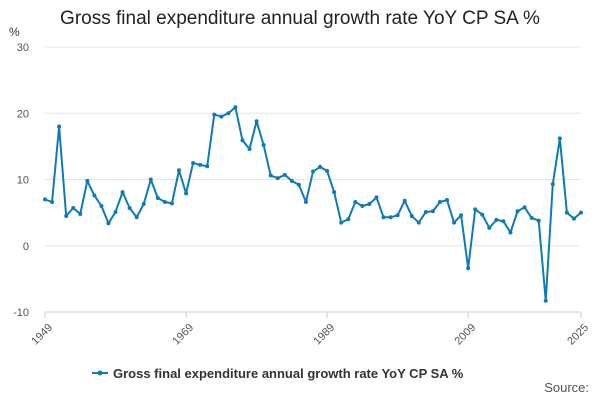  What do you see at coordinates (19, 172) in the screenshot?
I see `y-axis: -10 0 10 20 30%` at bounding box center [19, 172].